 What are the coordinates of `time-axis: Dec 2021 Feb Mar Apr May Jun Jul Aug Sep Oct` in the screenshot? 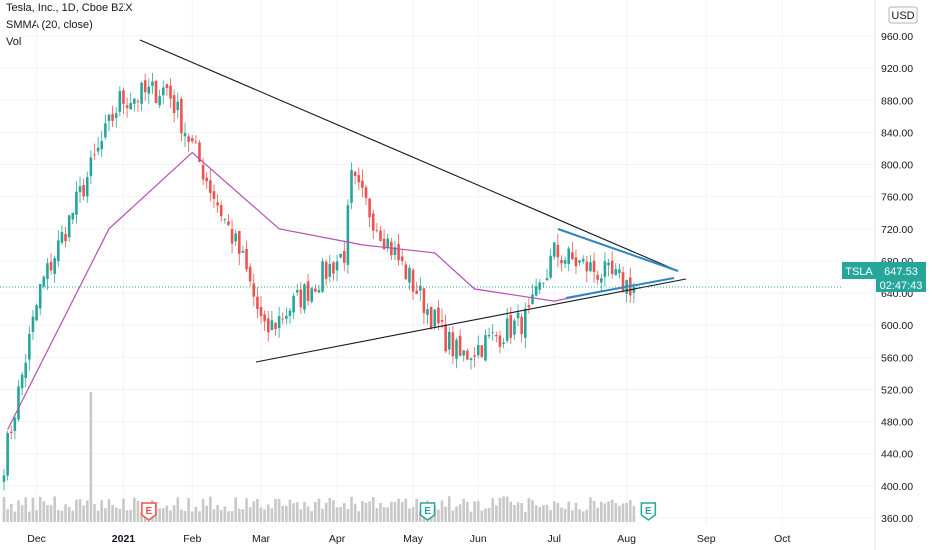 It's located at (408, 539).